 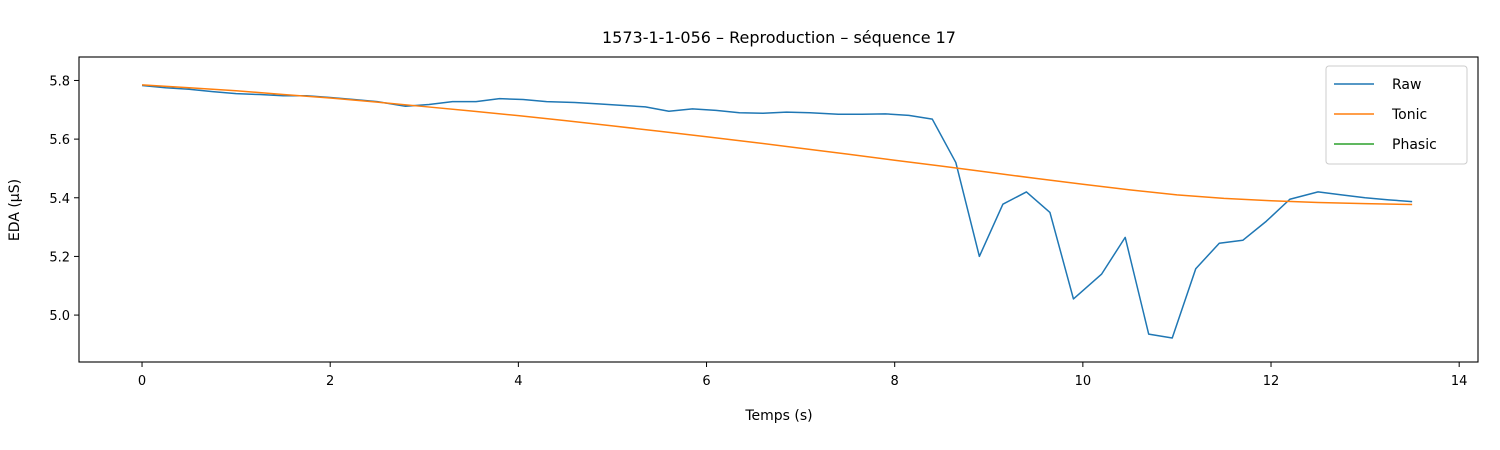 I want to click on x-tick-label: 0, so click(x=142, y=381).